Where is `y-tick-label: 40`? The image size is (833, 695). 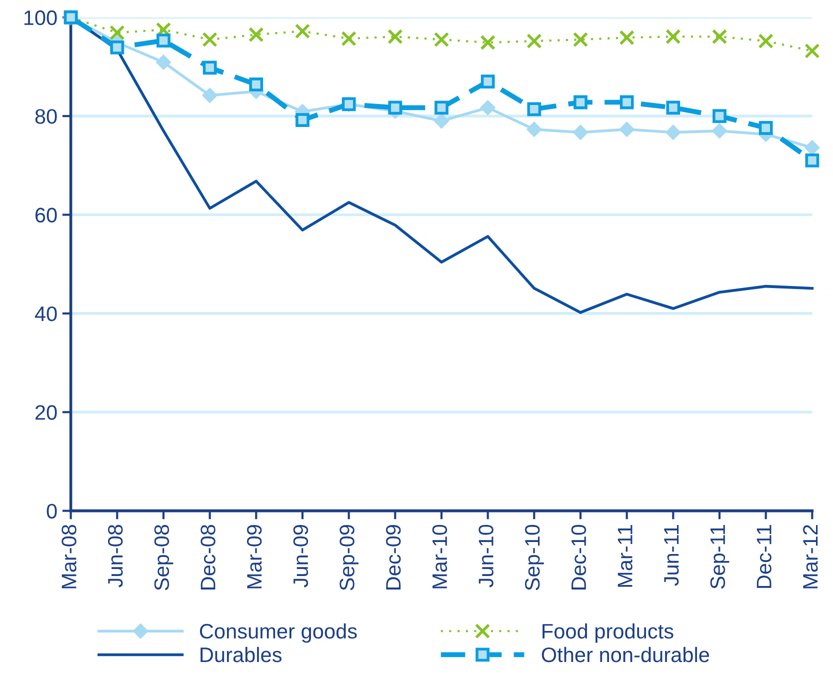 y-tick-label: 40 is located at coordinates (45, 314).